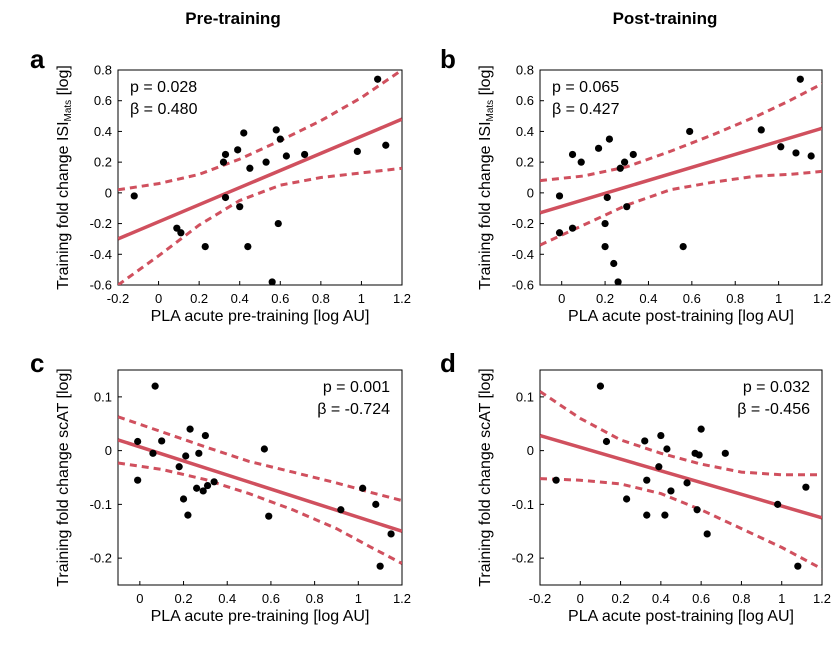 The image size is (839, 647). What do you see at coordinates (280, 298) in the screenshot?
I see `x-tick-label: 0.6` at bounding box center [280, 298].